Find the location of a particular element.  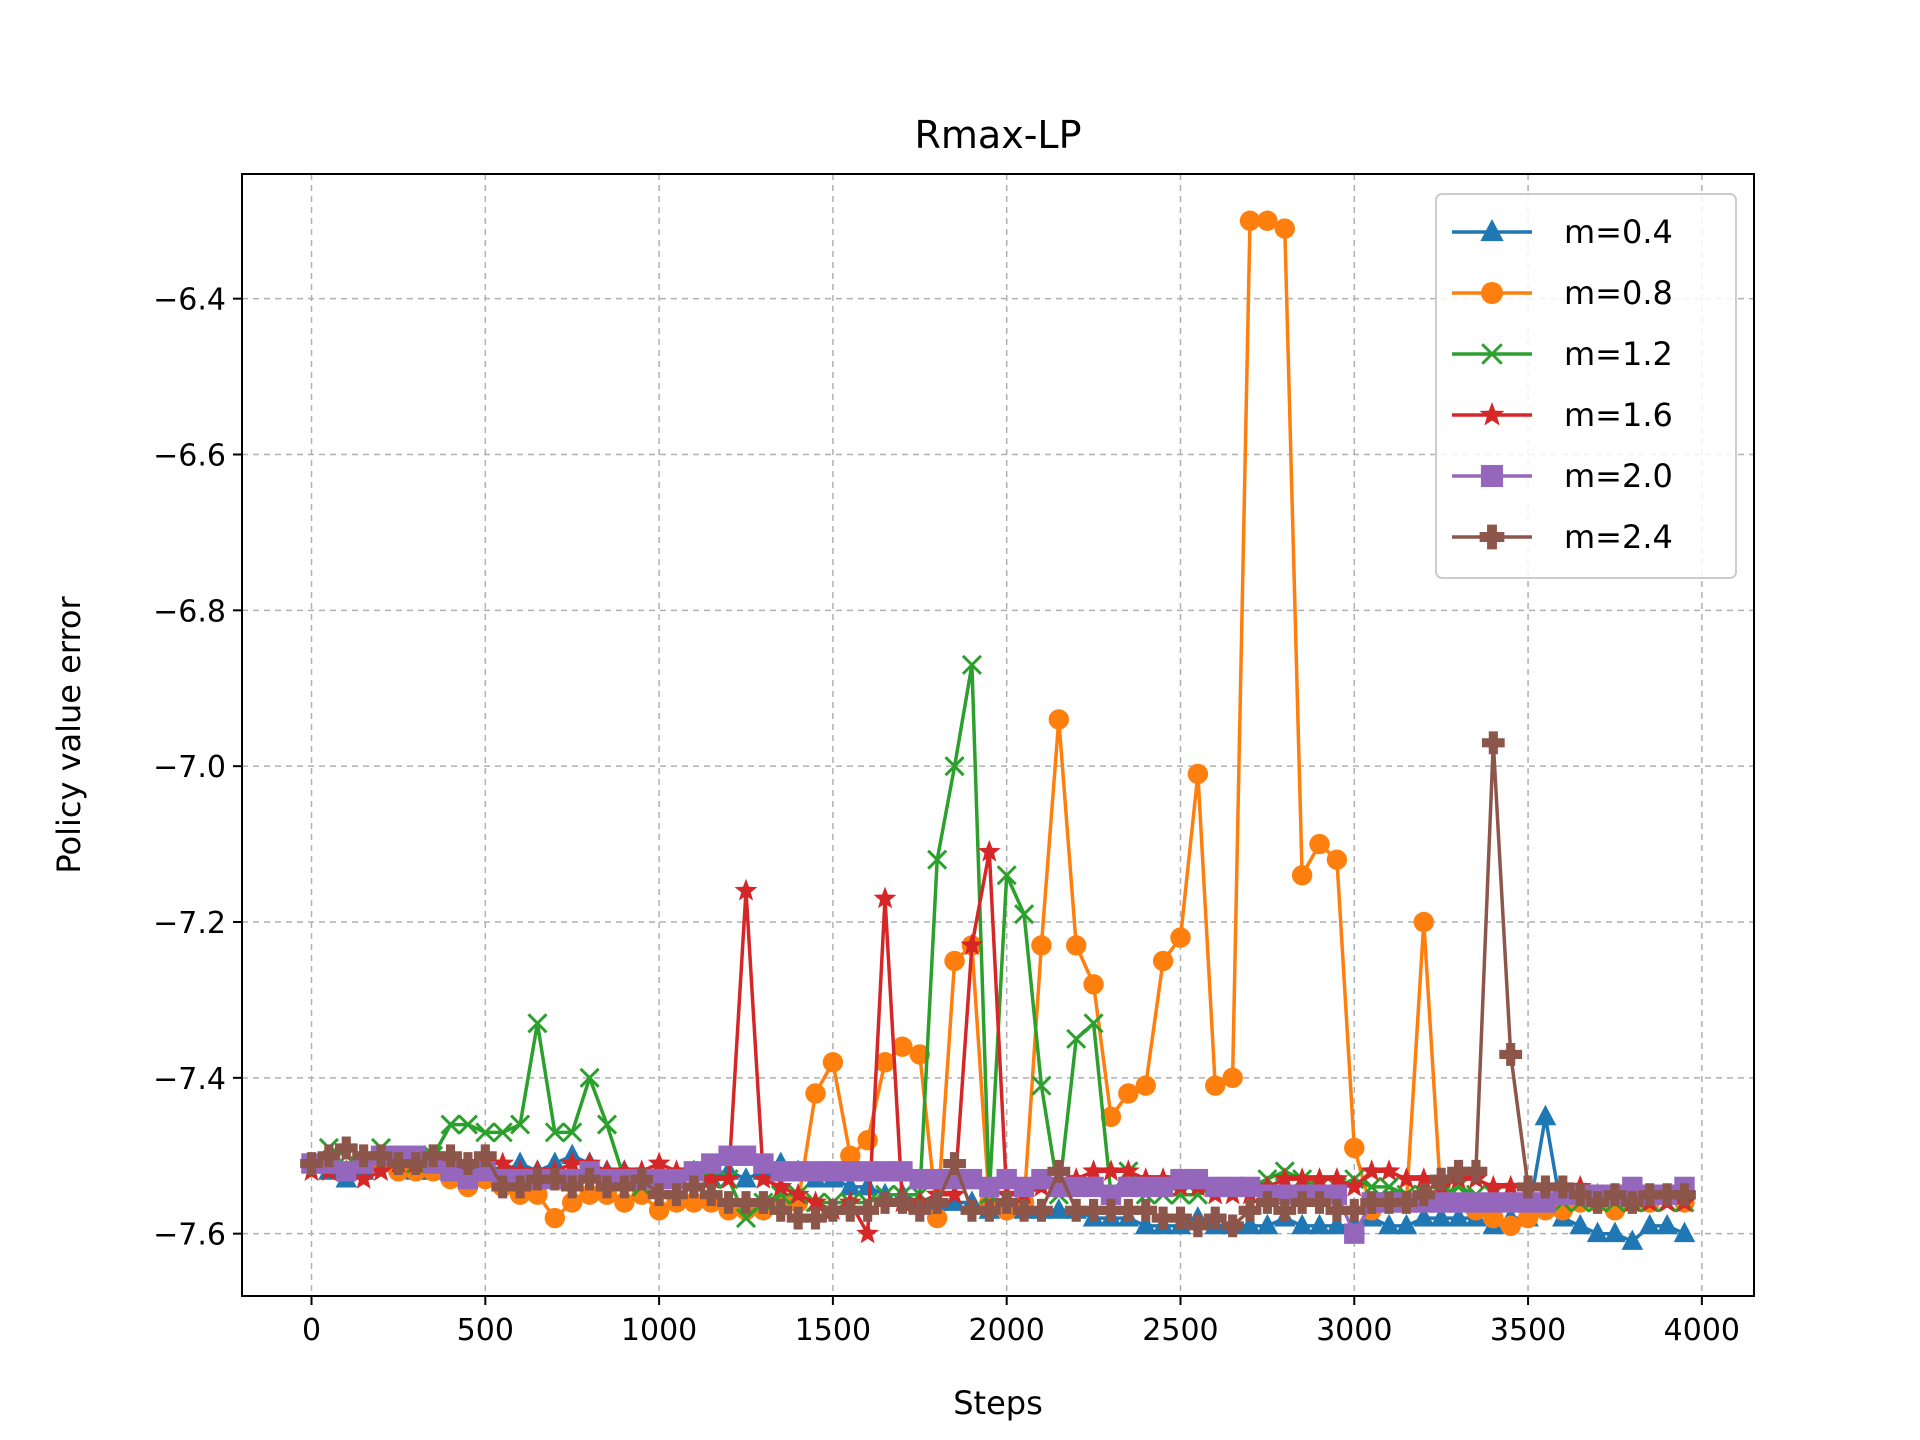

legend-entry: m=1.6 is located at coordinates (1562, 415).